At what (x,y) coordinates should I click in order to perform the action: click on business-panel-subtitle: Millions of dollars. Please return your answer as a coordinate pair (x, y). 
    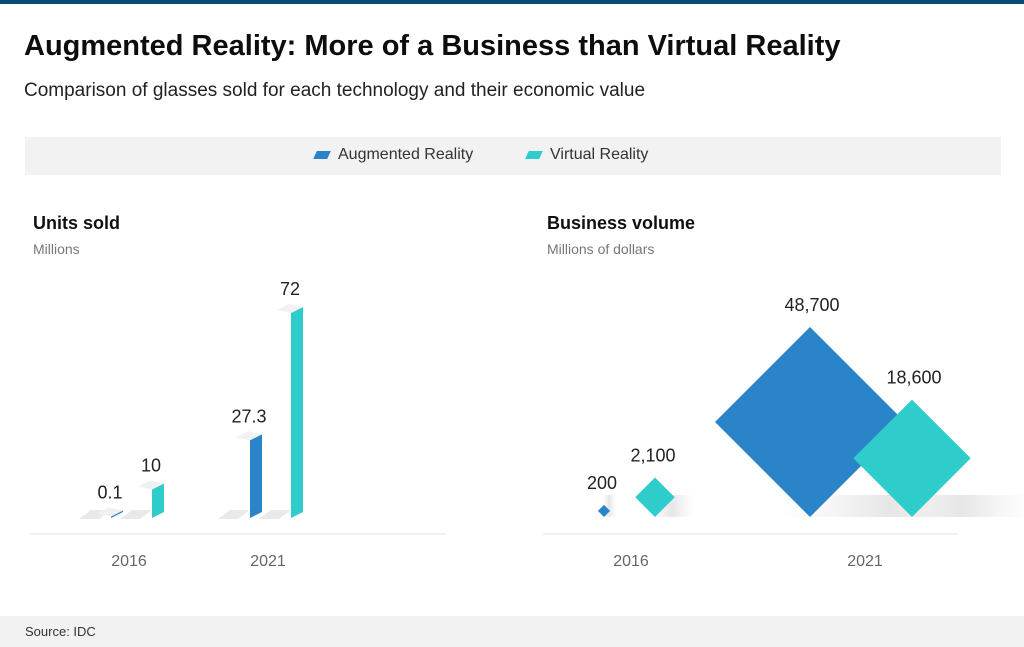
    Looking at the image, I should click on (601, 249).